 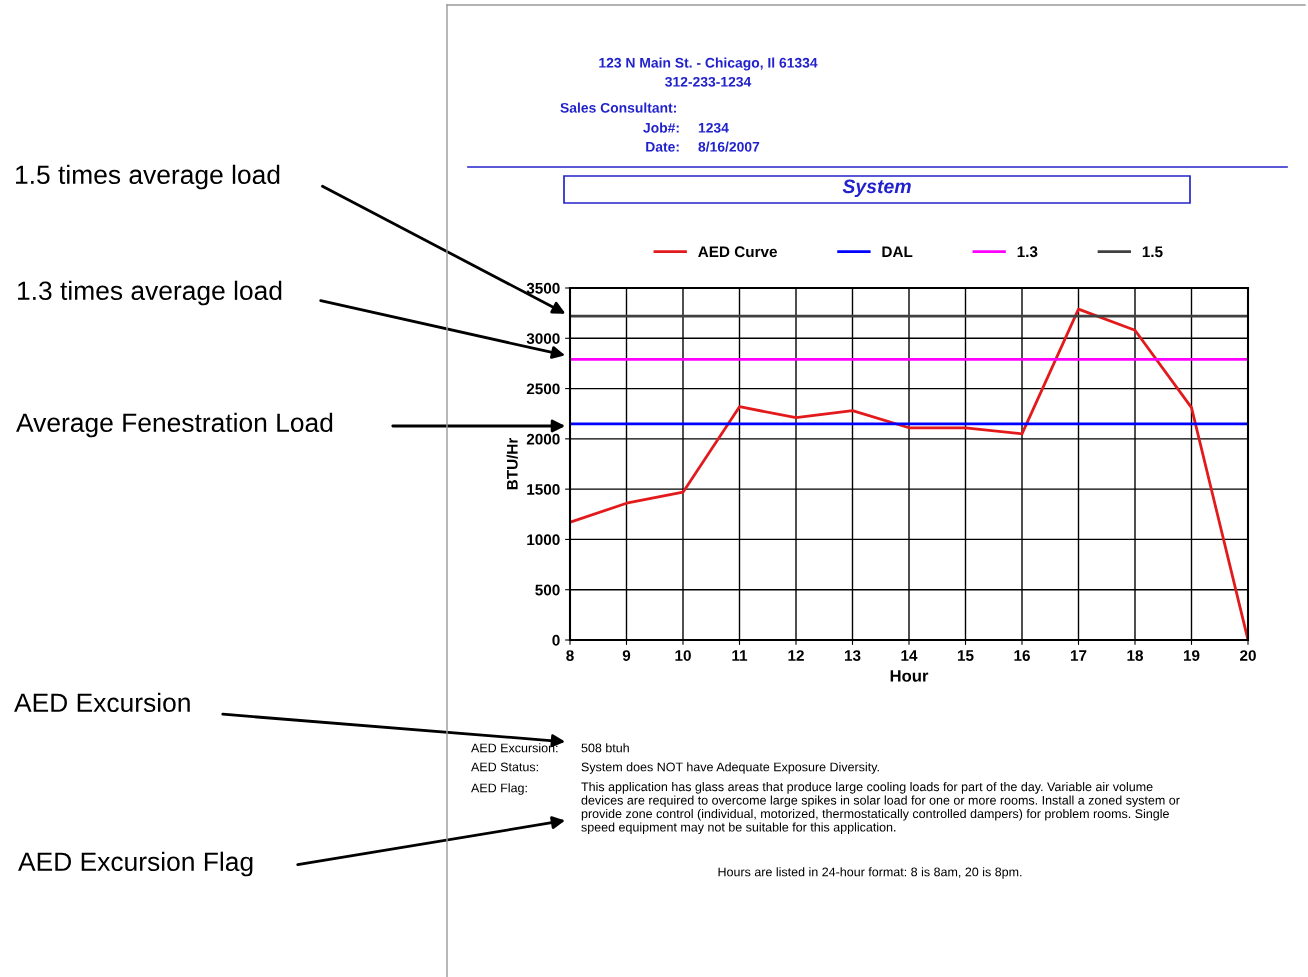 What do you see at coordinates (570, 655) in the screenshot?
I see `x-tick-label: 8` at bounding box center [570, 655].